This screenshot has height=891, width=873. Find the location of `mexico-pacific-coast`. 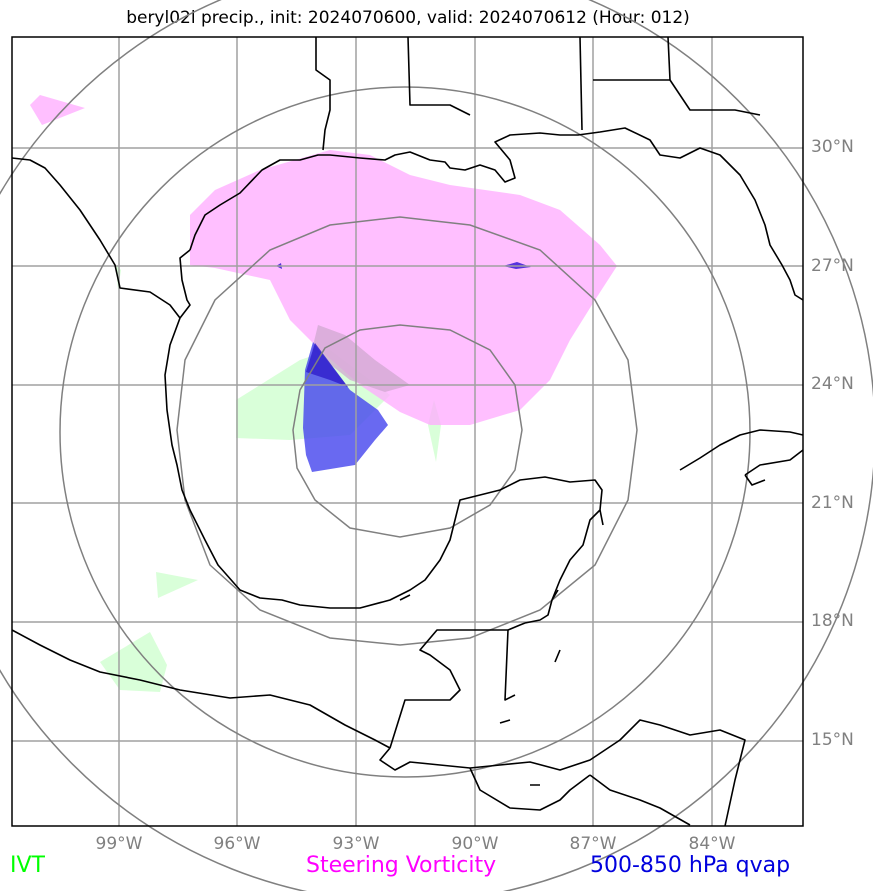

mexico-pacific-coast is located at coordinates (201, 689).